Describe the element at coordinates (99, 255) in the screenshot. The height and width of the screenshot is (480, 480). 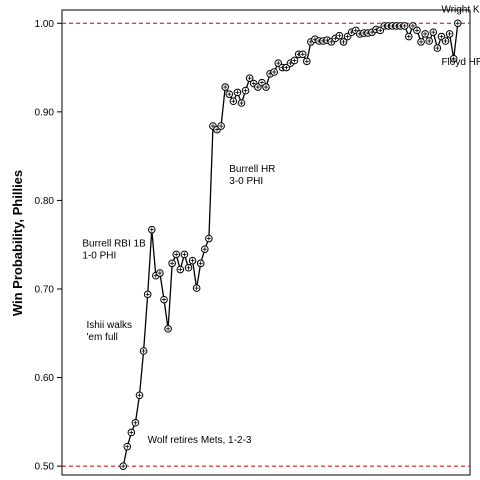
I see `annotation-line: 1-0 PHI` at that location.